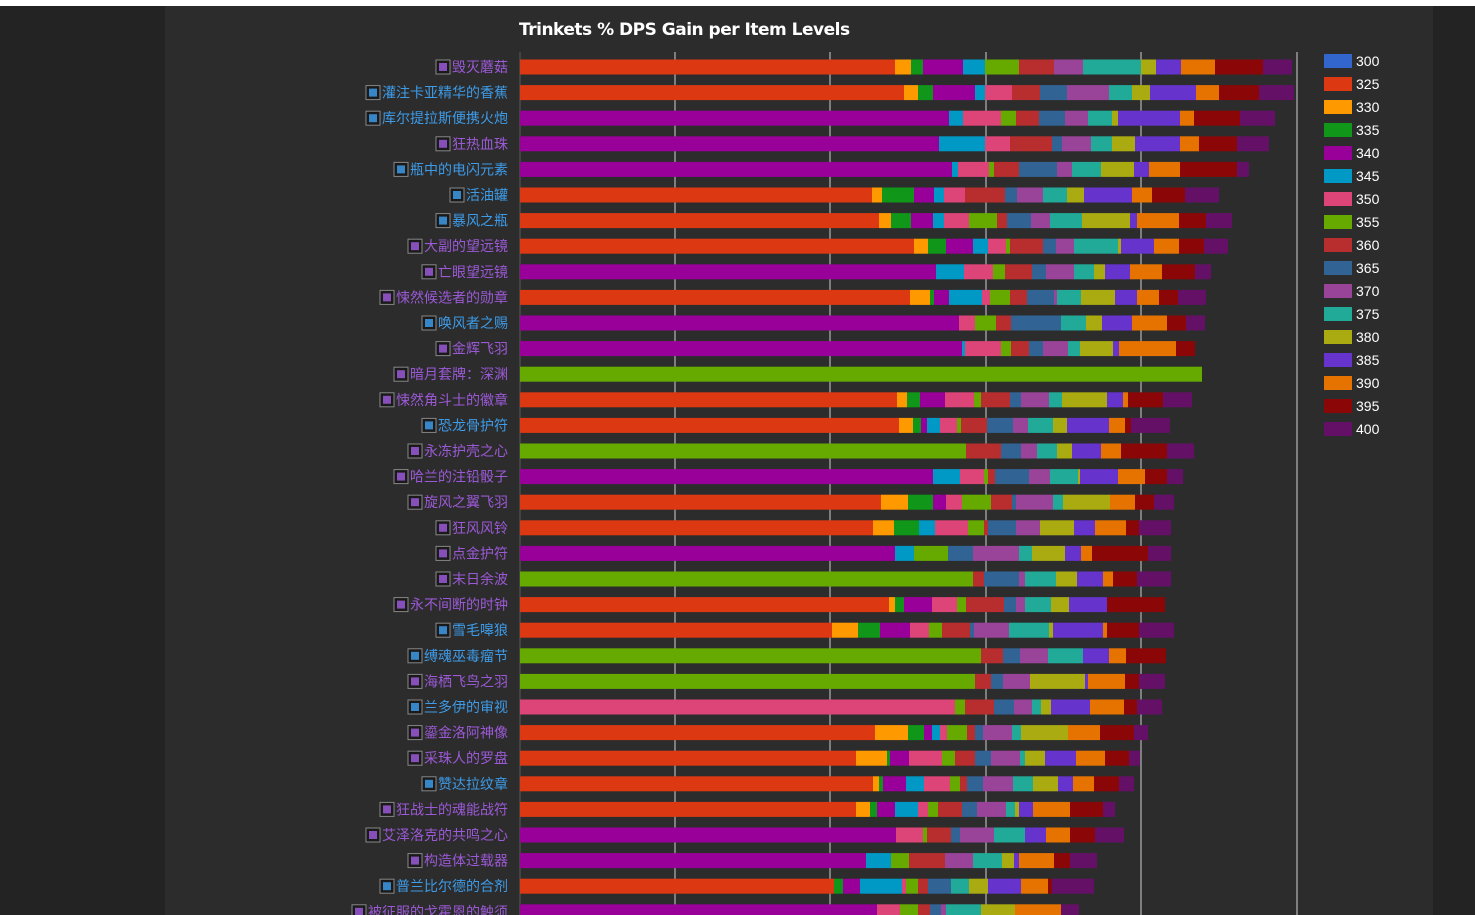 This screenshot has width=1475, height=915. What do you see at coordinates (466, 247) in the screenshot?
I see `category-label: 大副的望远镜` at bounding box center [466, 247].